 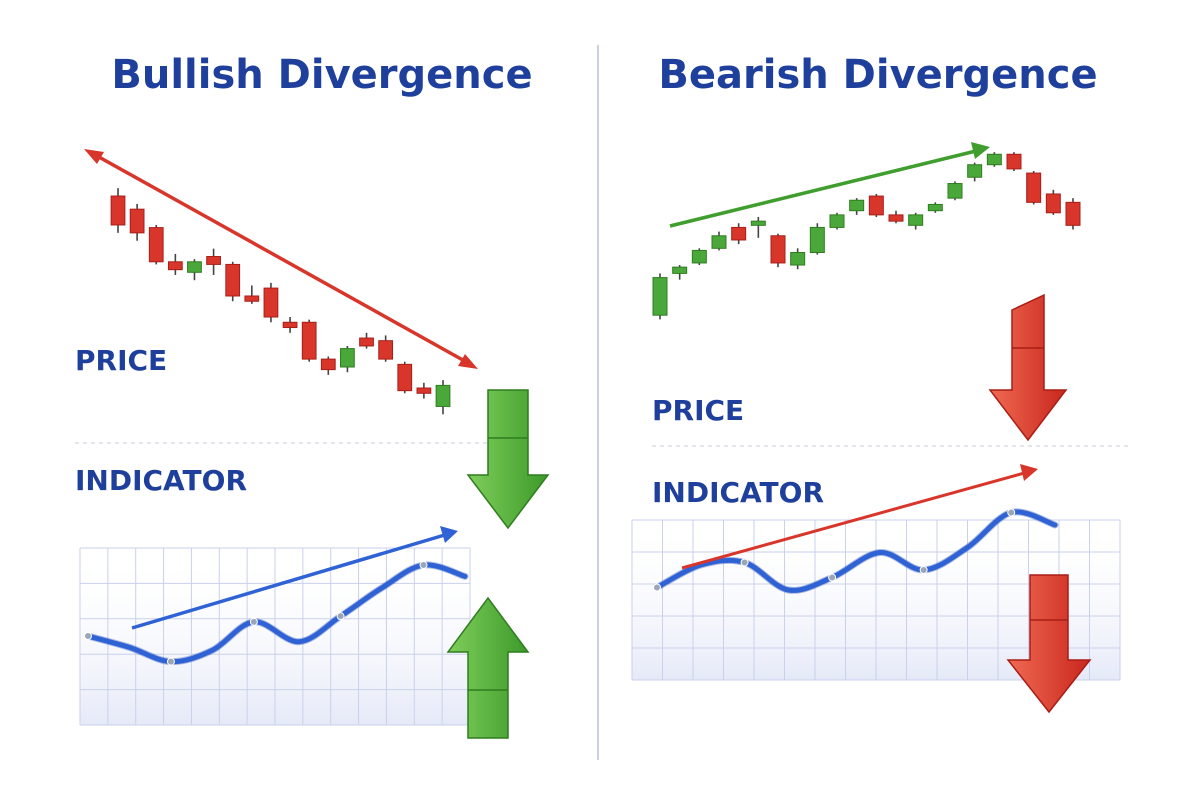 I want to click on bearish-indicator-series, so click(x=856, y=551).